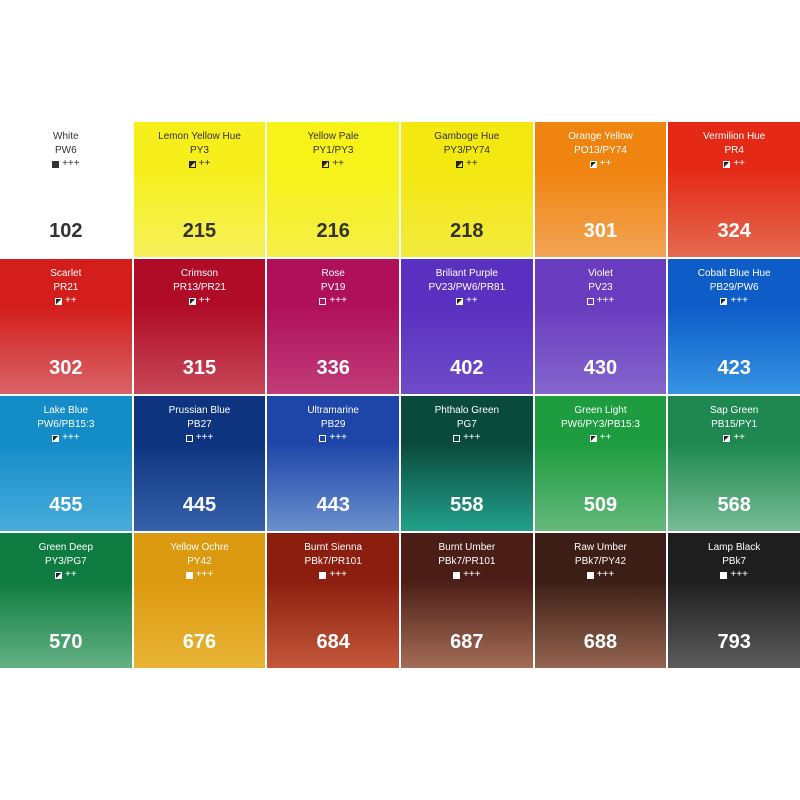 This screenshot has width=800, height=800. Describe the element at coordinates (734, 326) in the screenshot. I see `swatch-423: Cobalt Blue Hue PB29/PW6 +++ 423` at that location.